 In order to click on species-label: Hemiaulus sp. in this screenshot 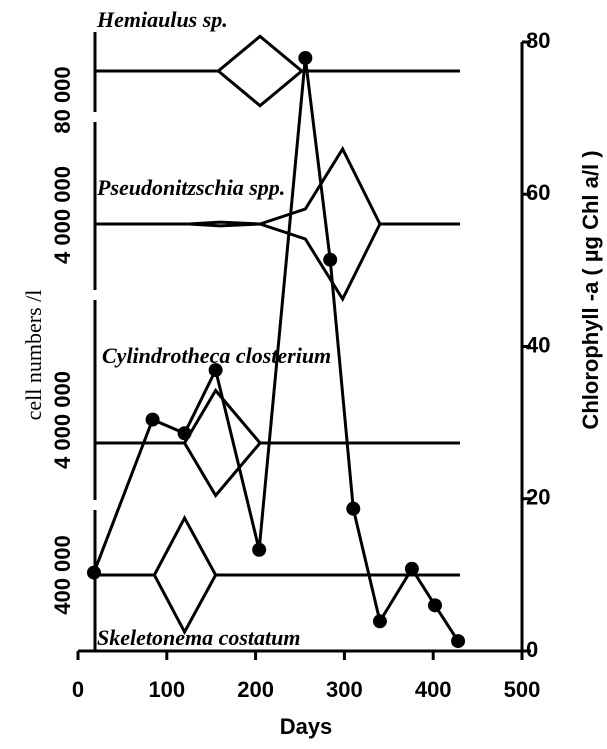, I will do `click(162, 19)`.